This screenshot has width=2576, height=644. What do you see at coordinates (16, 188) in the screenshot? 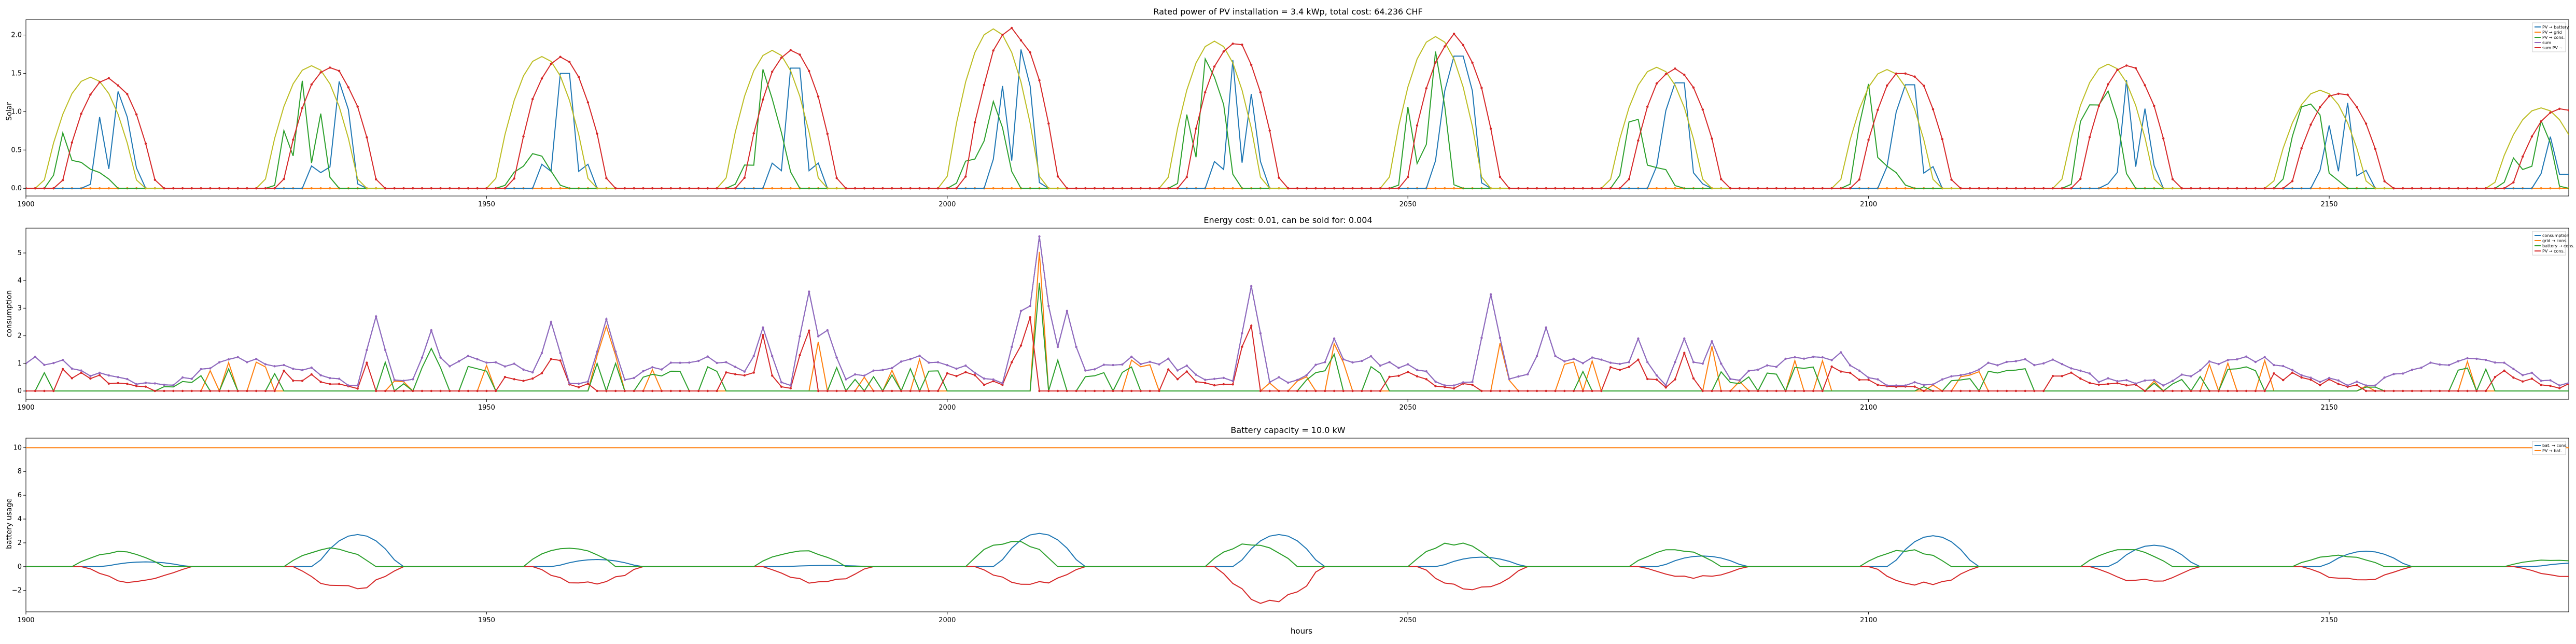
I see `y-tick-label: 0.0` at bounding box center [16, 188].